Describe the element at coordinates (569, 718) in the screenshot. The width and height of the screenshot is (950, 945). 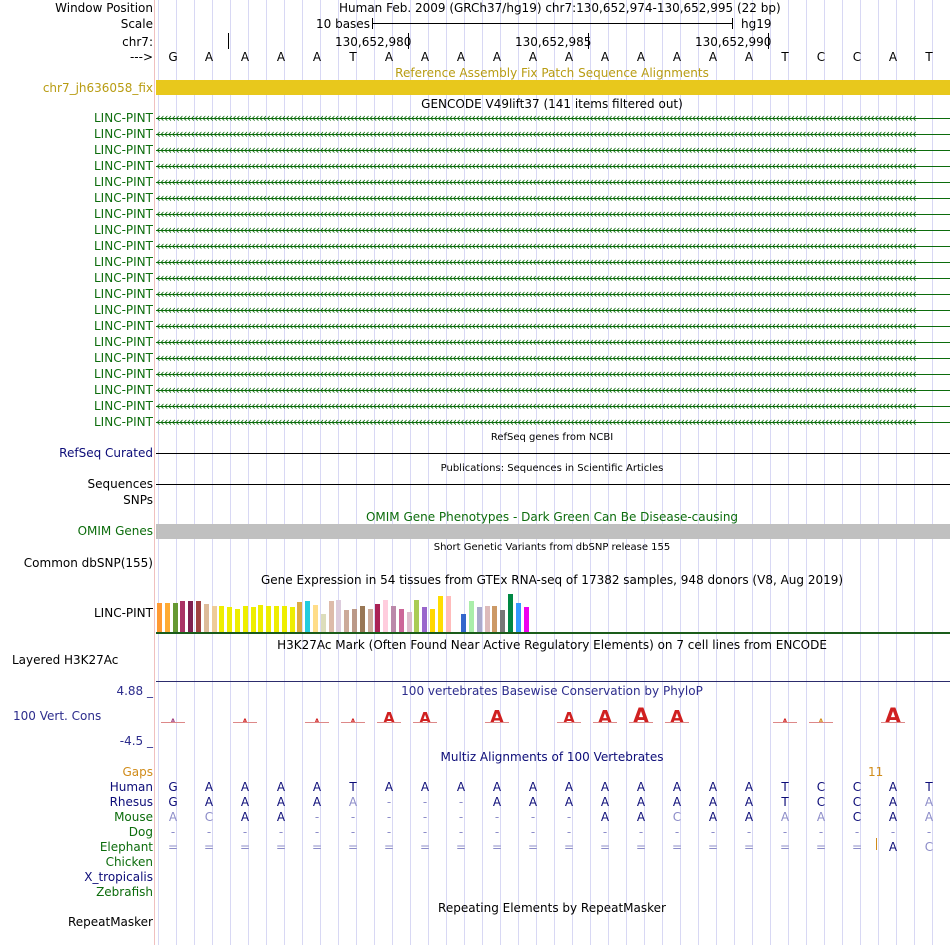
I see `phylop-logo-letter: A` at that location.